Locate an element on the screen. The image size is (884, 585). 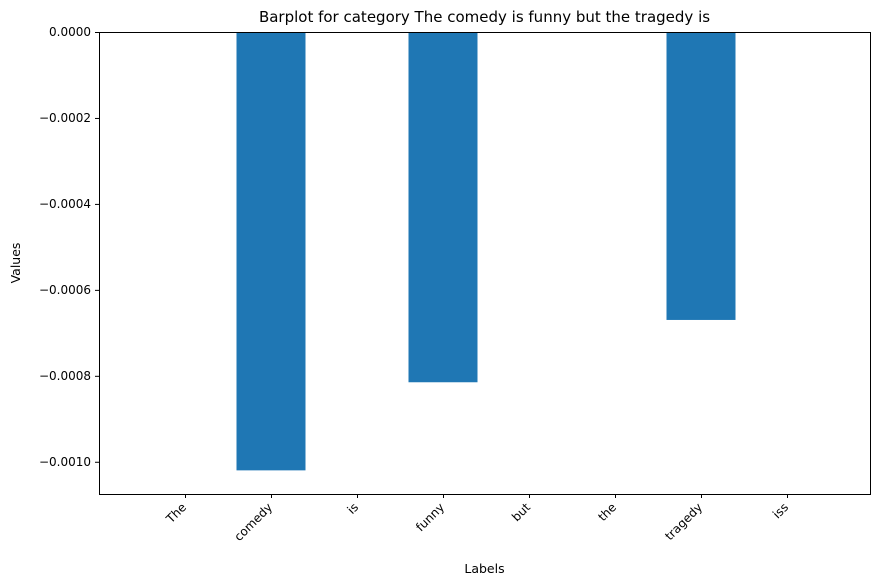
x-tick-label: The is located at coordinates (176, 513).